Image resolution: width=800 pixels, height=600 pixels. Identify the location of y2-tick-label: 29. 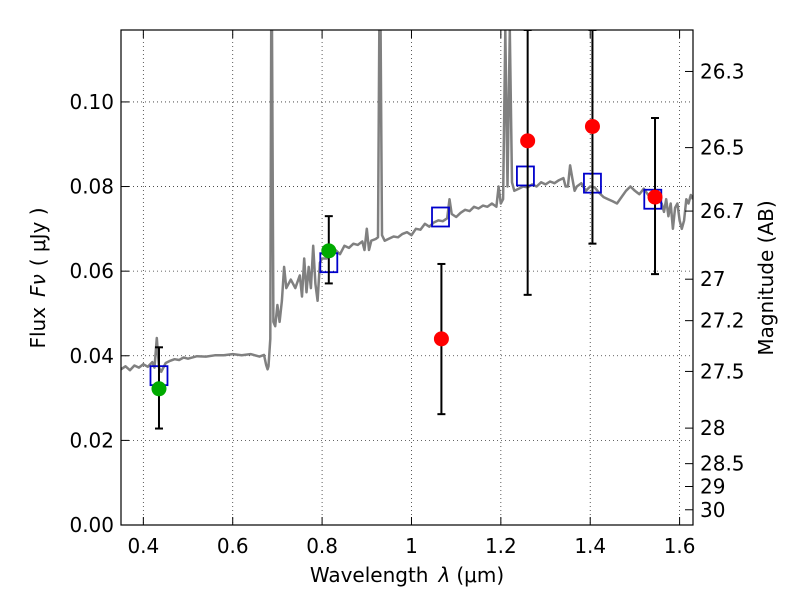
(712, 487).